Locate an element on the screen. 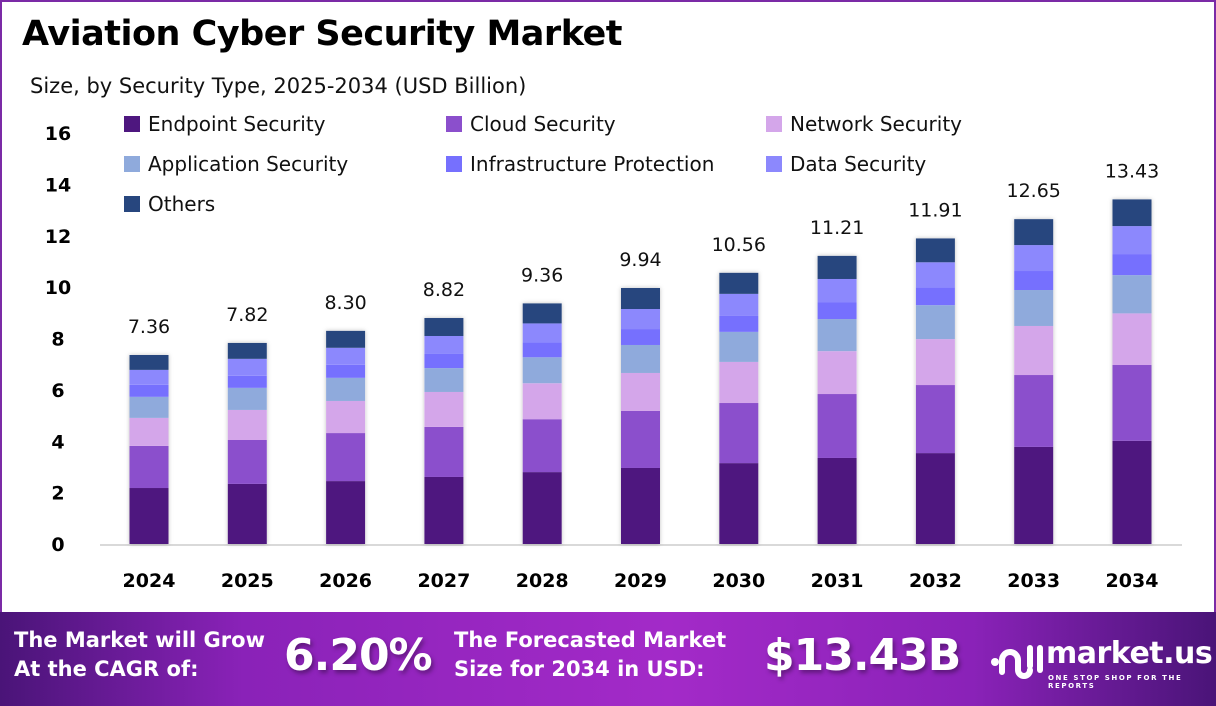  legend-label: Cloud Security is located at coordinates (543, 124).